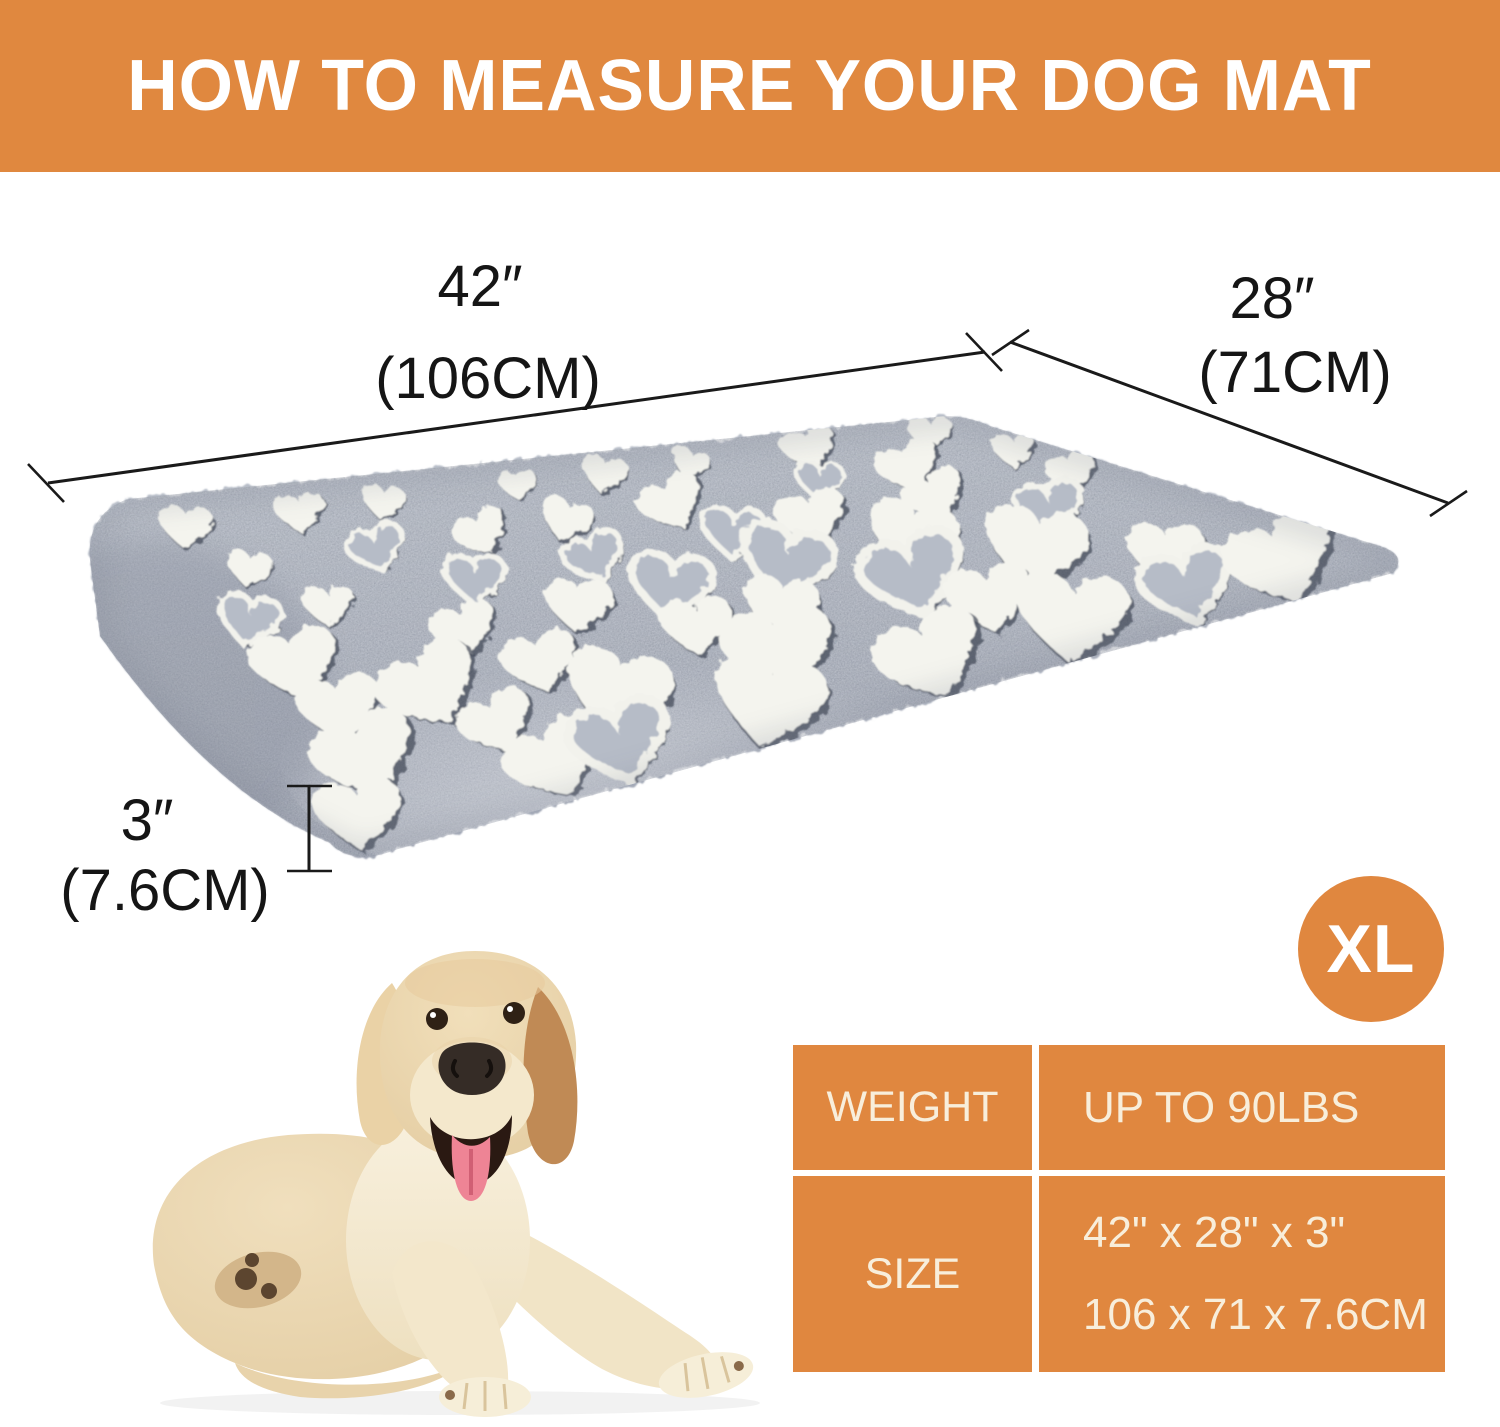 The height and width of the screenshot is (1427, 1500). I want to click on thickness-label-inches: 3″, so click(147, 820).